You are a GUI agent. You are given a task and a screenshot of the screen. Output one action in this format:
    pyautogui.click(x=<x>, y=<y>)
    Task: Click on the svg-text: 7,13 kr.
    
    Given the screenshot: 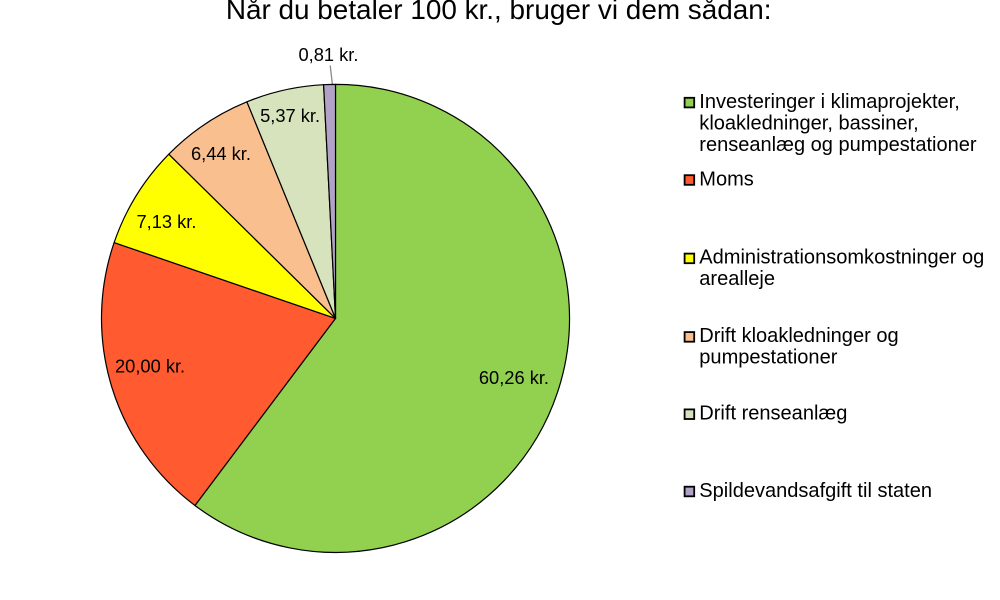 What is the action you would take?
    pyautogui.click(x=167, y=221)
    